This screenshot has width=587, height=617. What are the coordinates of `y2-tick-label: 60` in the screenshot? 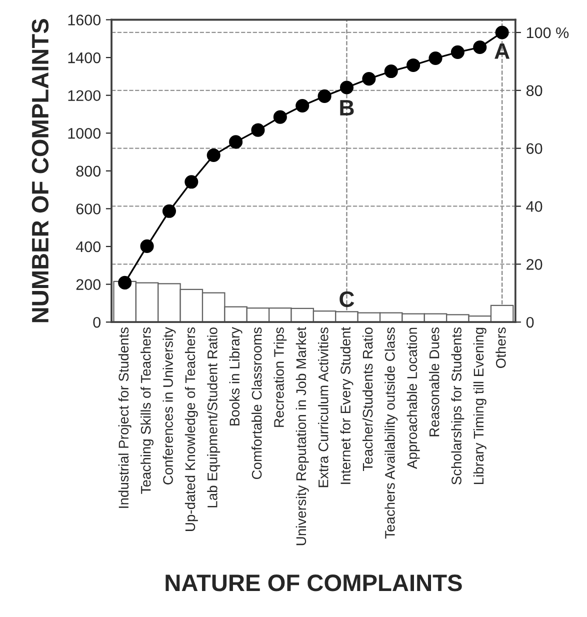 It's located at (534, 148).